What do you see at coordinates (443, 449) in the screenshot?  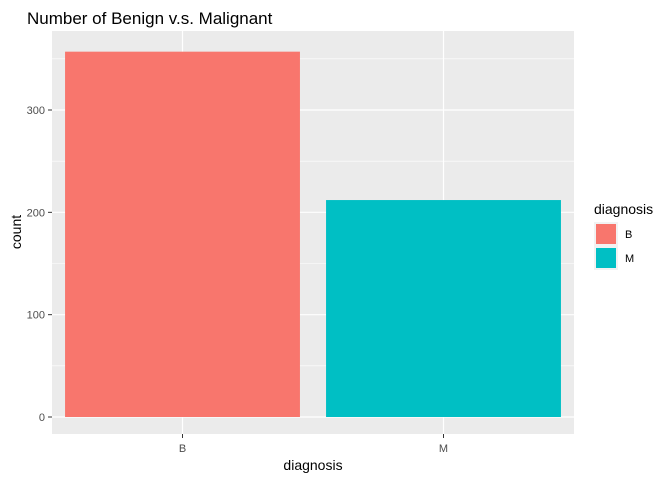 I see `x-tick-label: M` at bounding box center [443, 449].